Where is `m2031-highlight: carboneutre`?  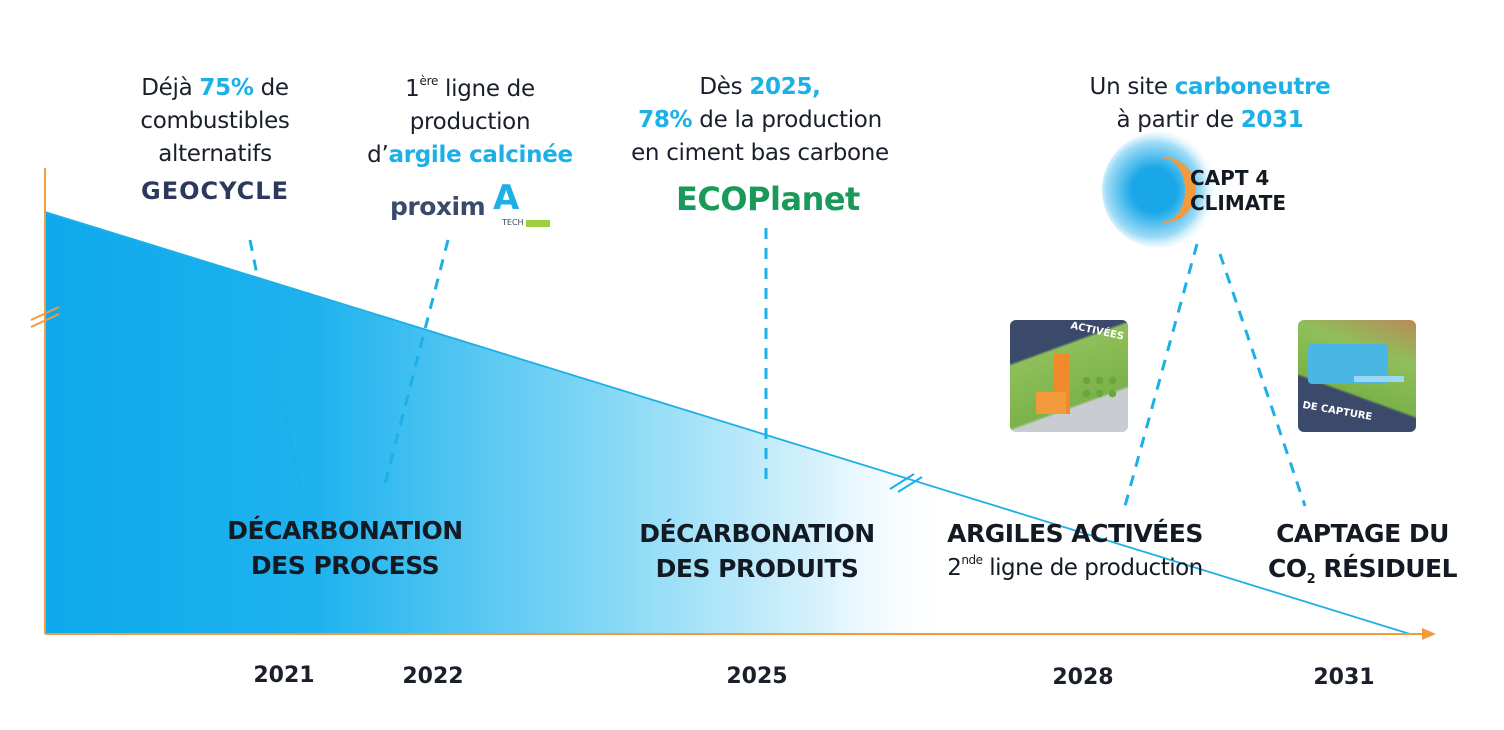
m2031-highlight: carboneutre is located at coordinates (1252, 87).